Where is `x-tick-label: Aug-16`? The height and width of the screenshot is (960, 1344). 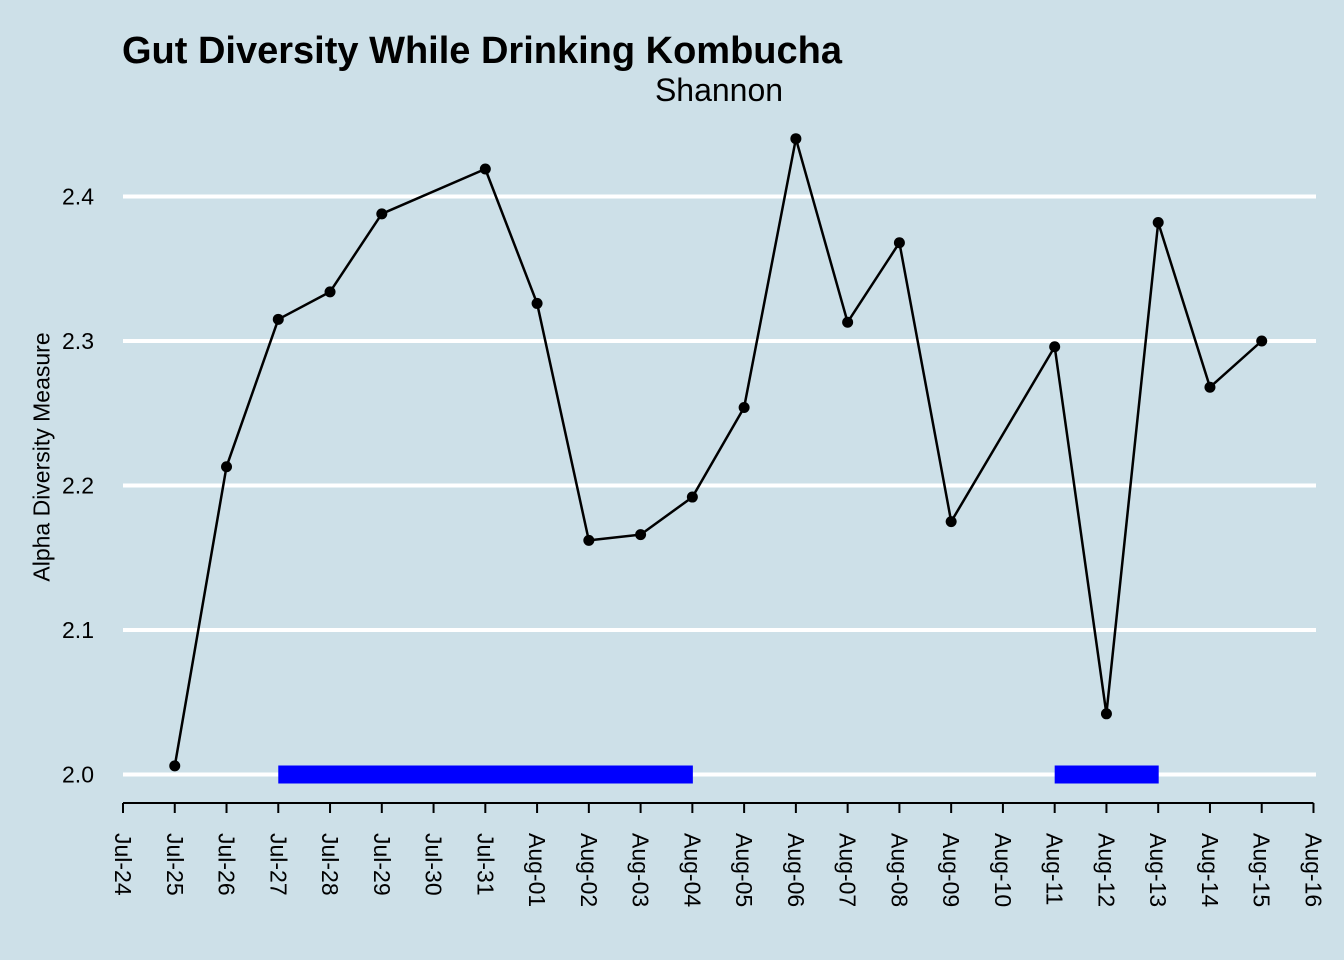 x-tick-label: Aug-16 is located at coordinates (1313, 870).